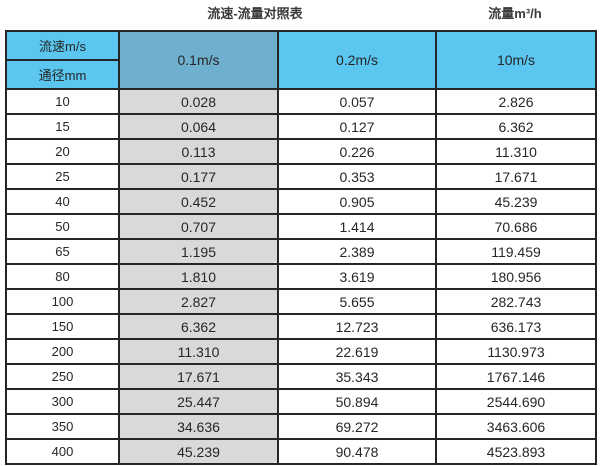 This screenshot has height=466, width=600. What do you see at coordinates (62, 151) in the screenshot?
I see `cell-diameter: 20` at bounding box center [62, 151].